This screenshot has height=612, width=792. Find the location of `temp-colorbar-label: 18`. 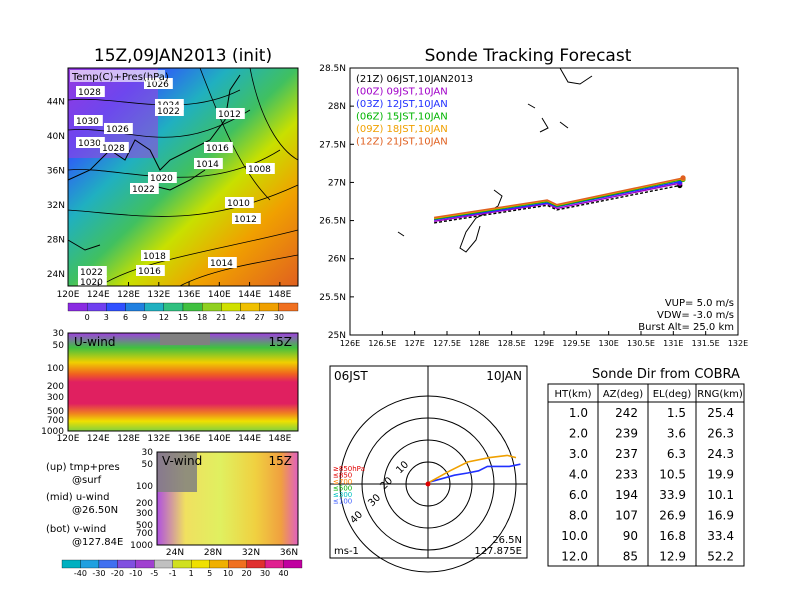

temp-colorbar-label: 18 is located at coordinates (202, 317).